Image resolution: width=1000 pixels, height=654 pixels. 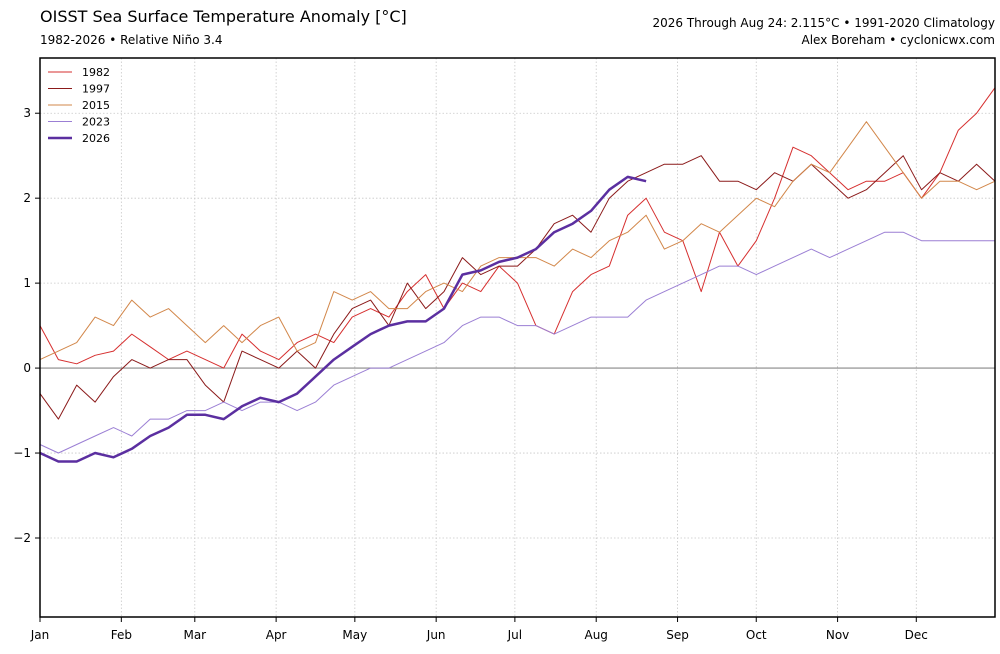 What do you see at coordinates (677, 635) in the screenshot?
I see `x-tick-label: Sep` at bounding box center [677, 635].